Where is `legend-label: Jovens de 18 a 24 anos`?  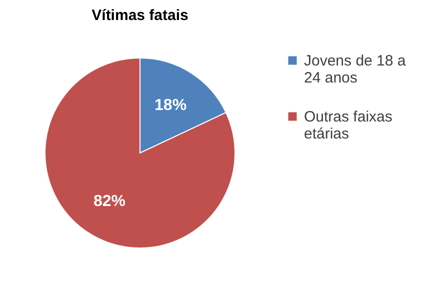 legend-label: Jovens de 18 a 24 anos is located at coordinates (355, 69).